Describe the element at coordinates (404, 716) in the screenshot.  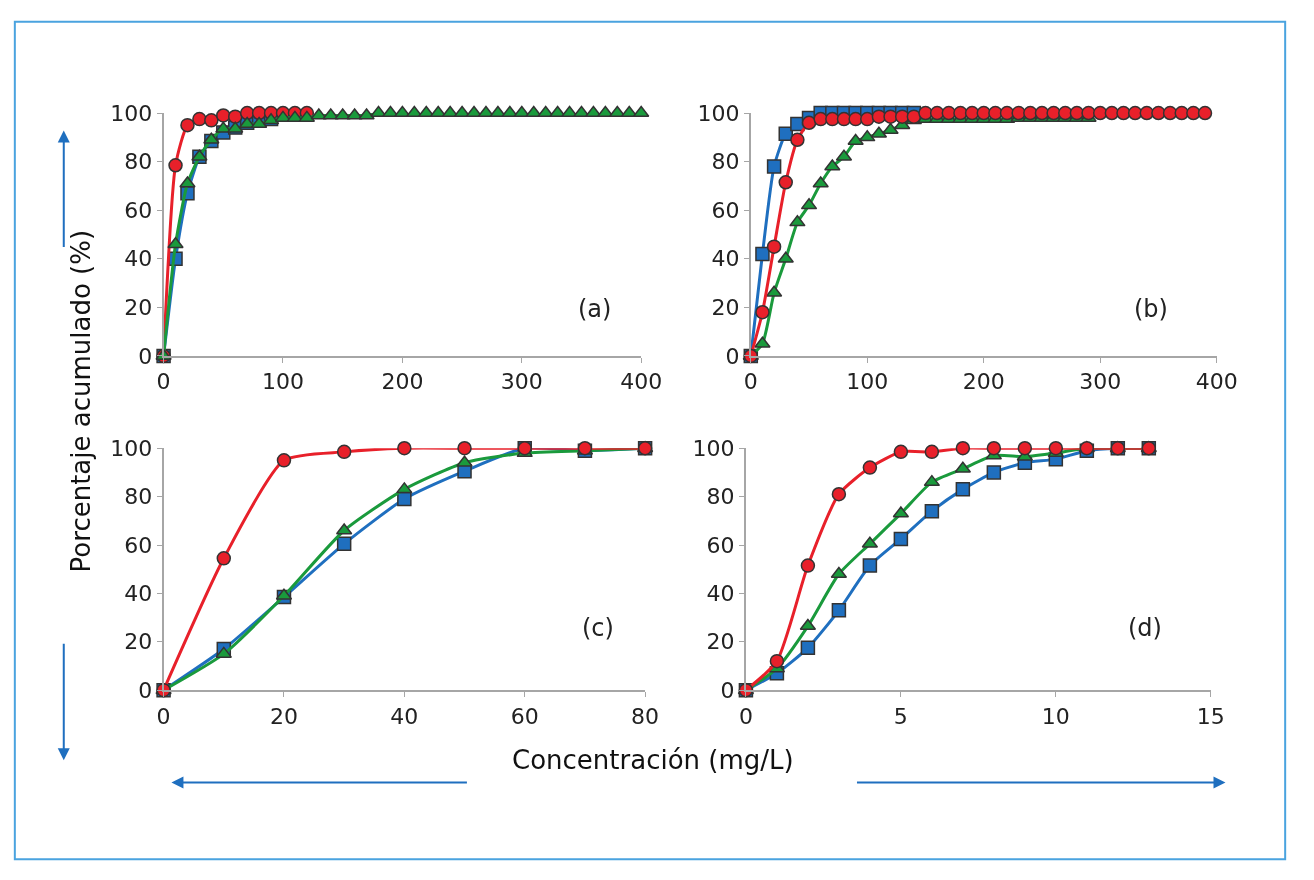
I see `x-tick-label: 40` at that location.